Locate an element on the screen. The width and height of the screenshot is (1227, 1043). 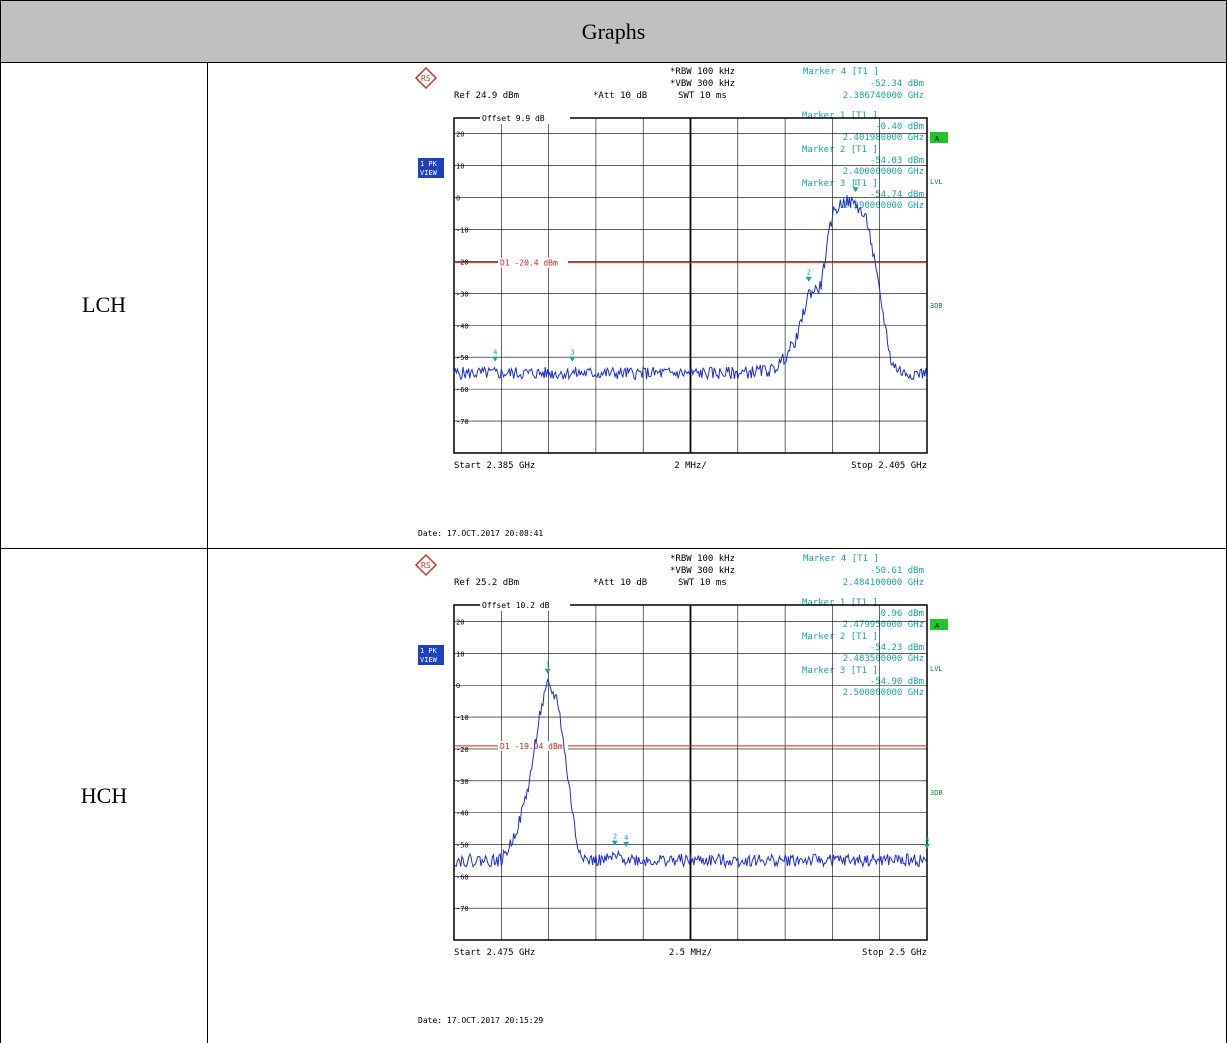
row-label: LCH is located at coordinates (104, 305).